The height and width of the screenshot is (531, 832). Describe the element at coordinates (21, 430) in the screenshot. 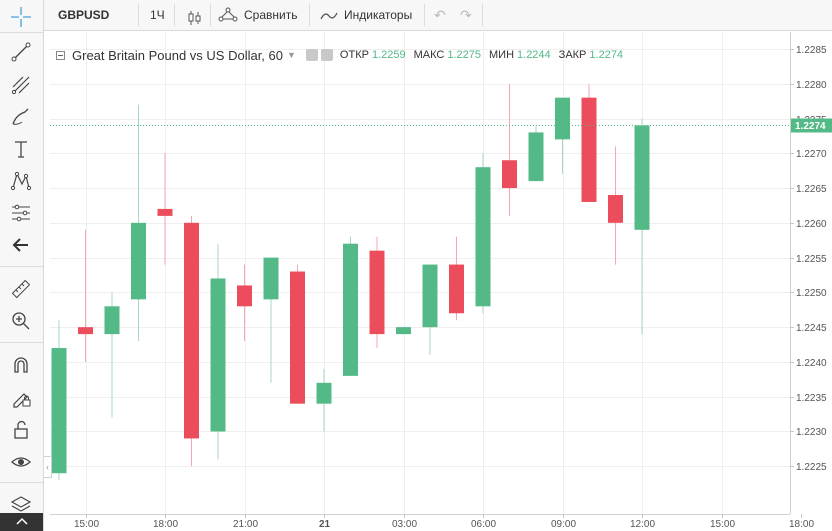

I see `unlock-icon` at that location.